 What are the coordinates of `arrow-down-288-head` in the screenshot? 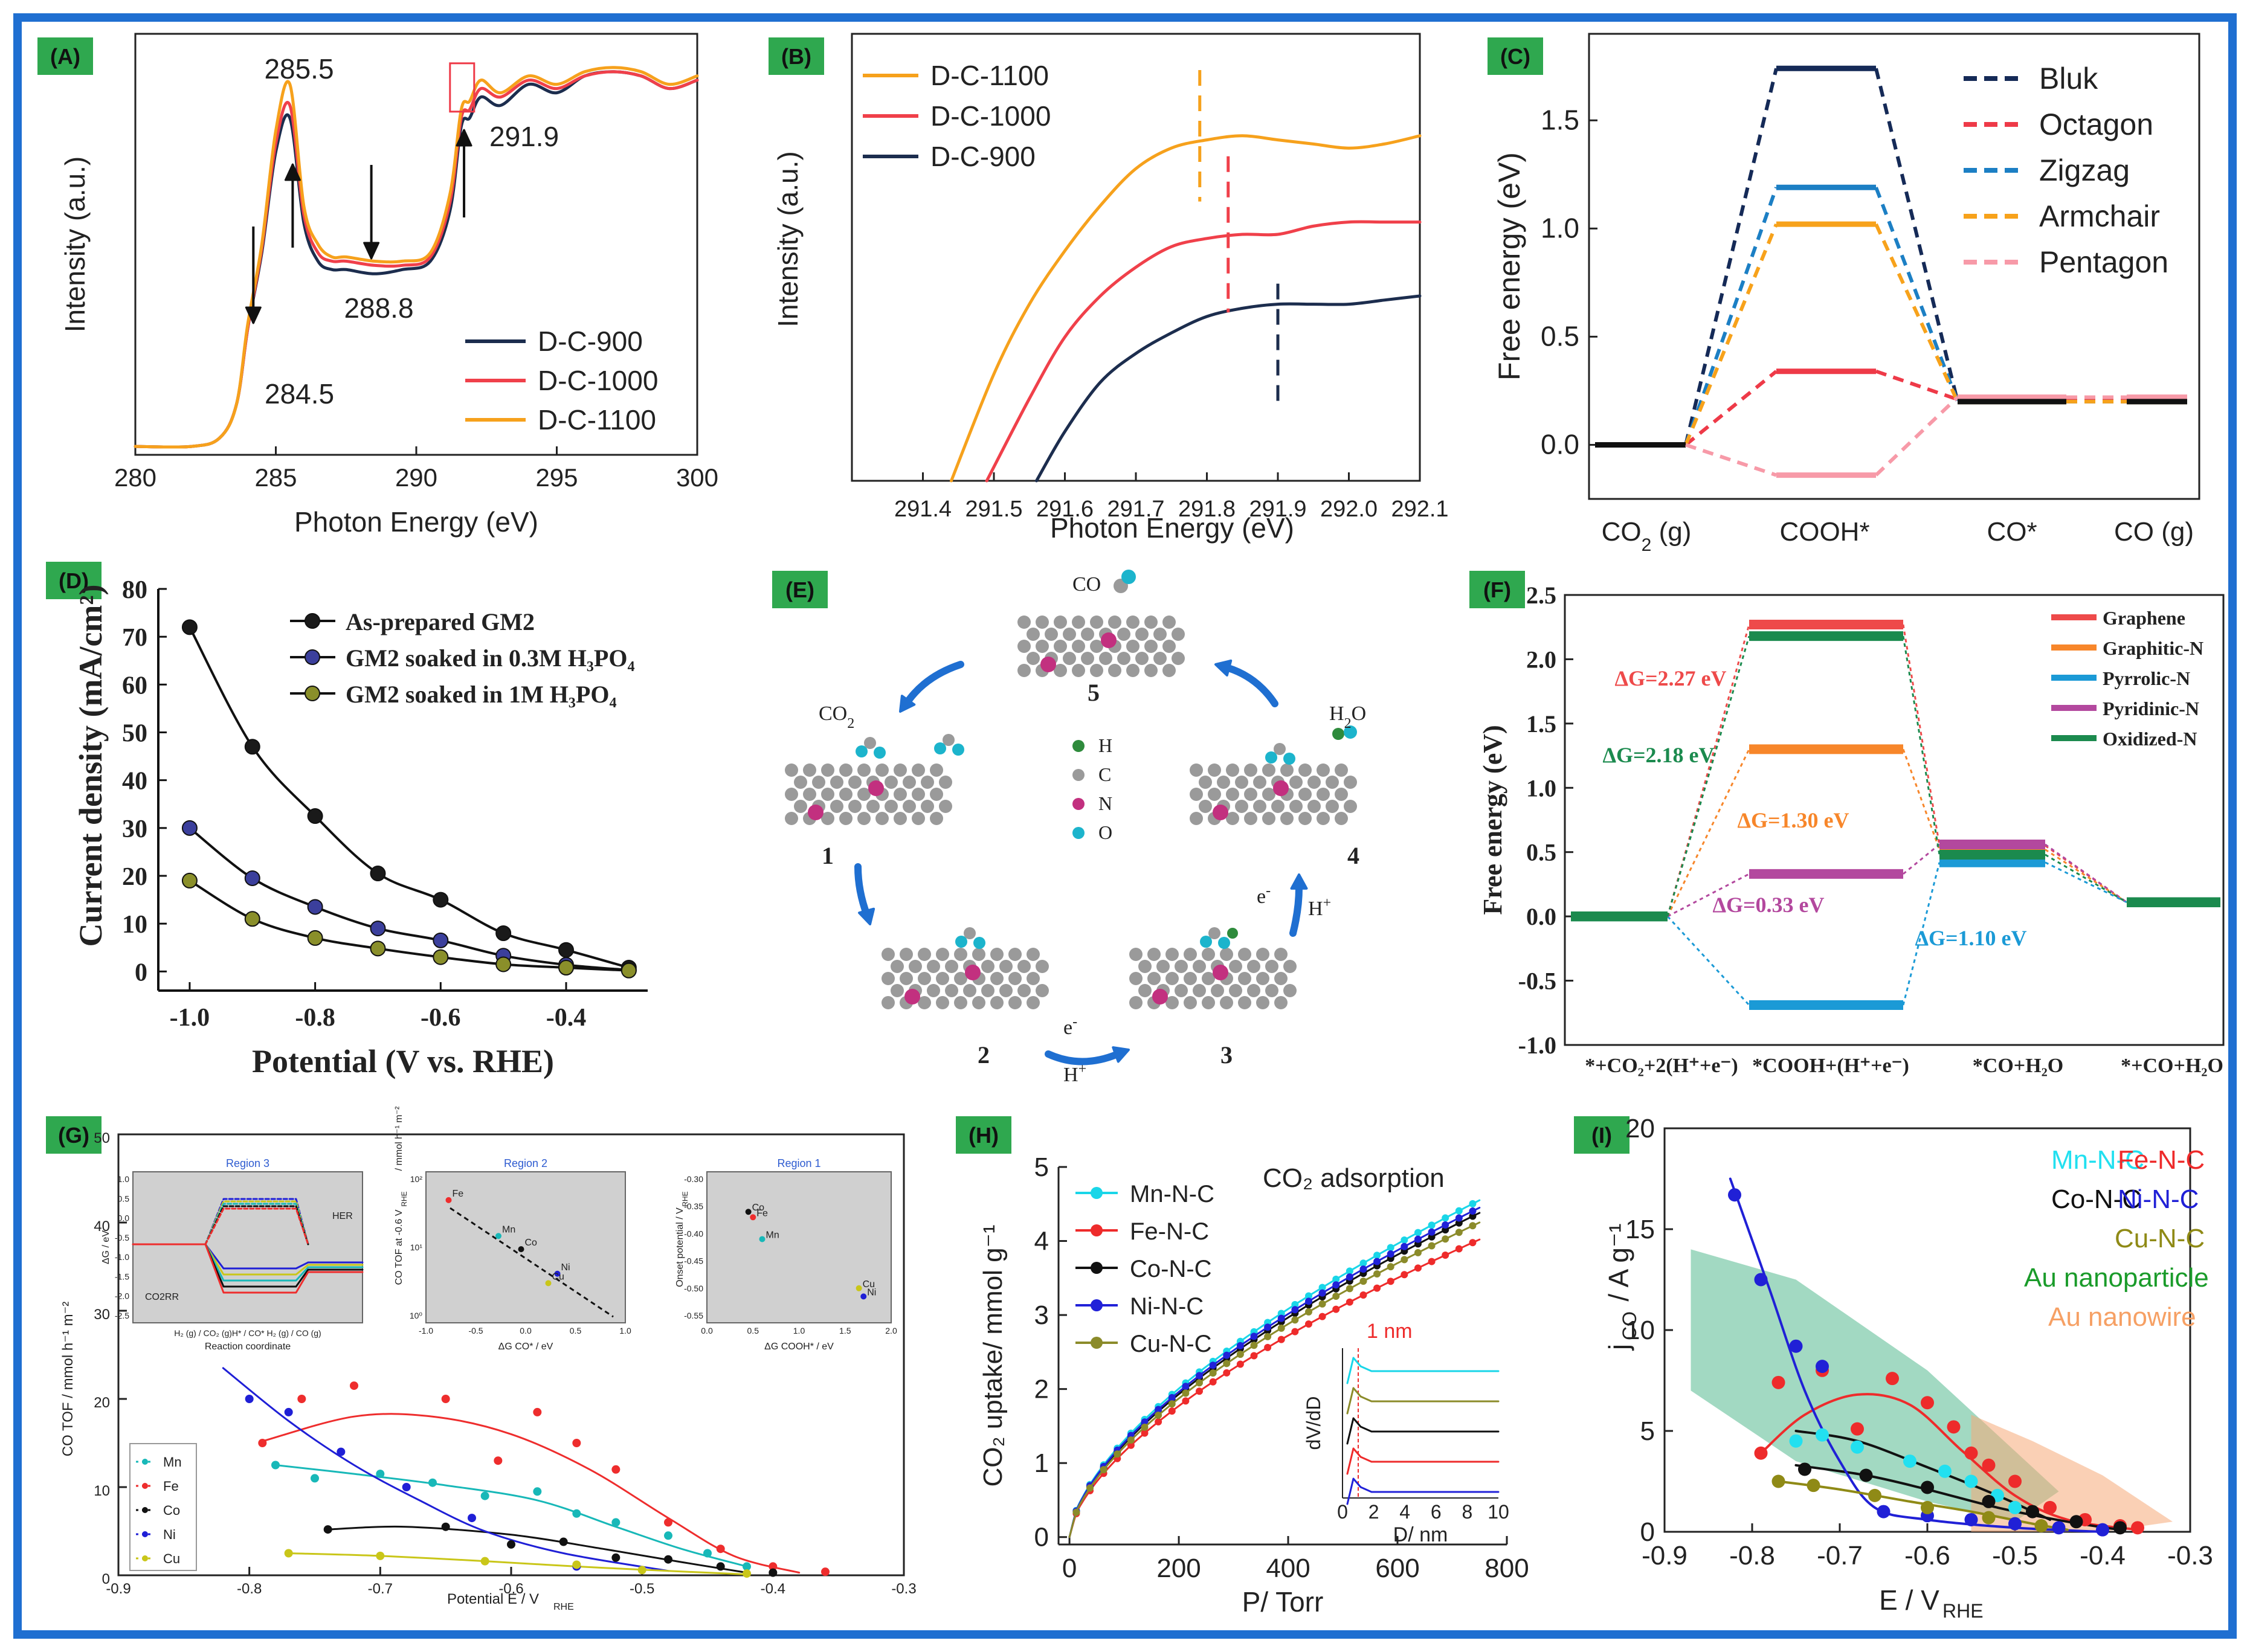 It's located at (372, 251).